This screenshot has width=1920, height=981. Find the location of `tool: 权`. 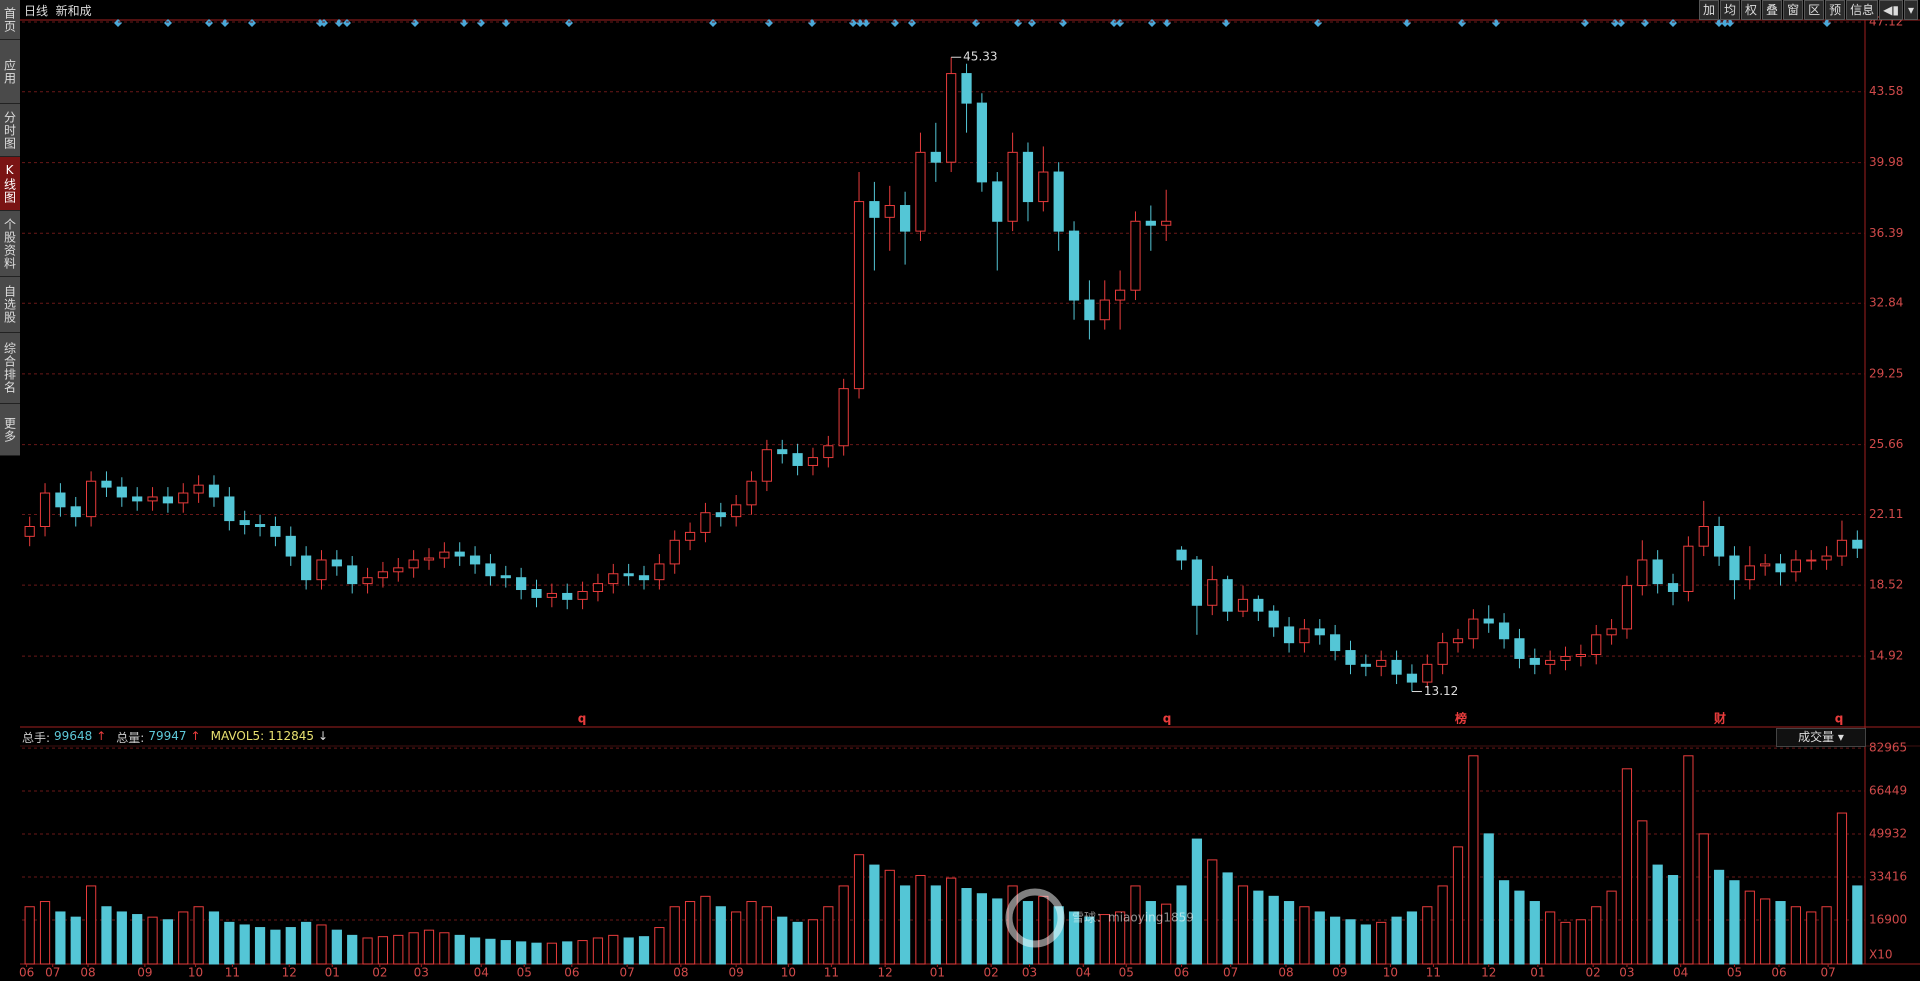

tool: 权 is located at coordinates (1751, 10).